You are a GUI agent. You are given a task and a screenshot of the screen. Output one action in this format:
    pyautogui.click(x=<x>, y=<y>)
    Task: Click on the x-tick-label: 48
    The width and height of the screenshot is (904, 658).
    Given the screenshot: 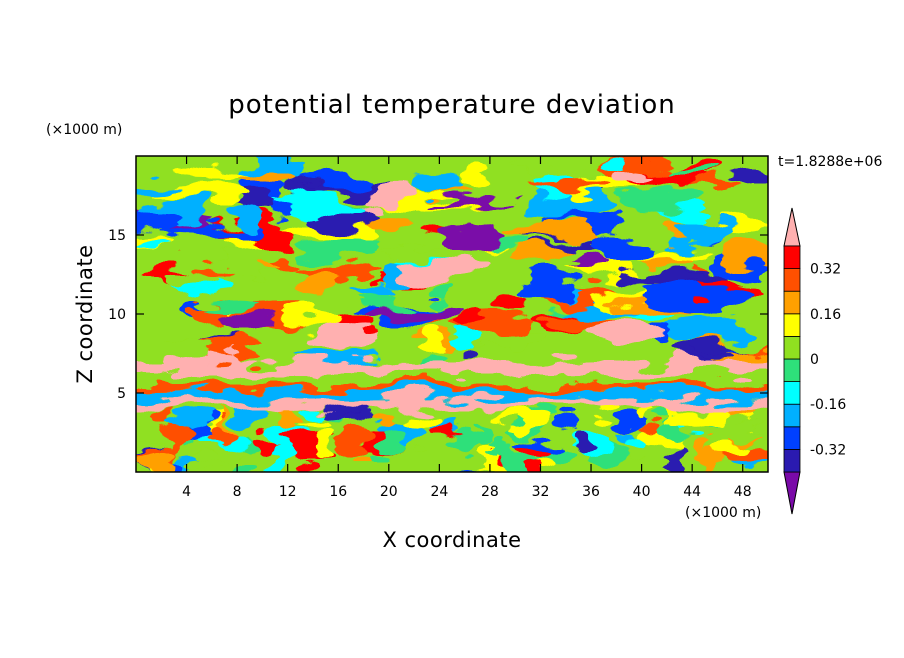 What is the action you would take?
    pyautogui.click(x=743, y=492)
    